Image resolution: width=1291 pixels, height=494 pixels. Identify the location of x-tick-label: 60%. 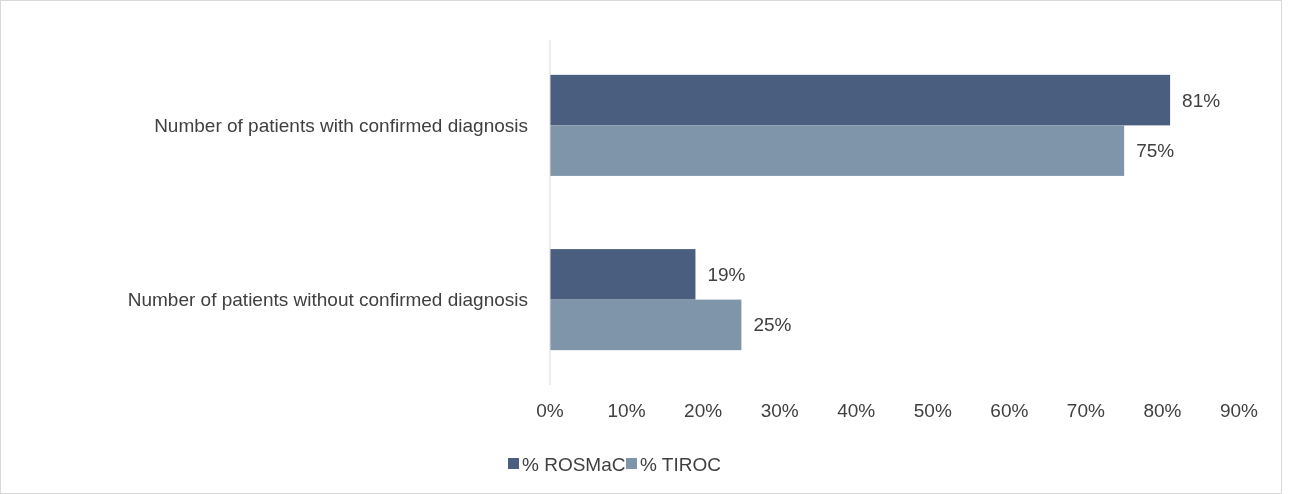
(1009, 410).